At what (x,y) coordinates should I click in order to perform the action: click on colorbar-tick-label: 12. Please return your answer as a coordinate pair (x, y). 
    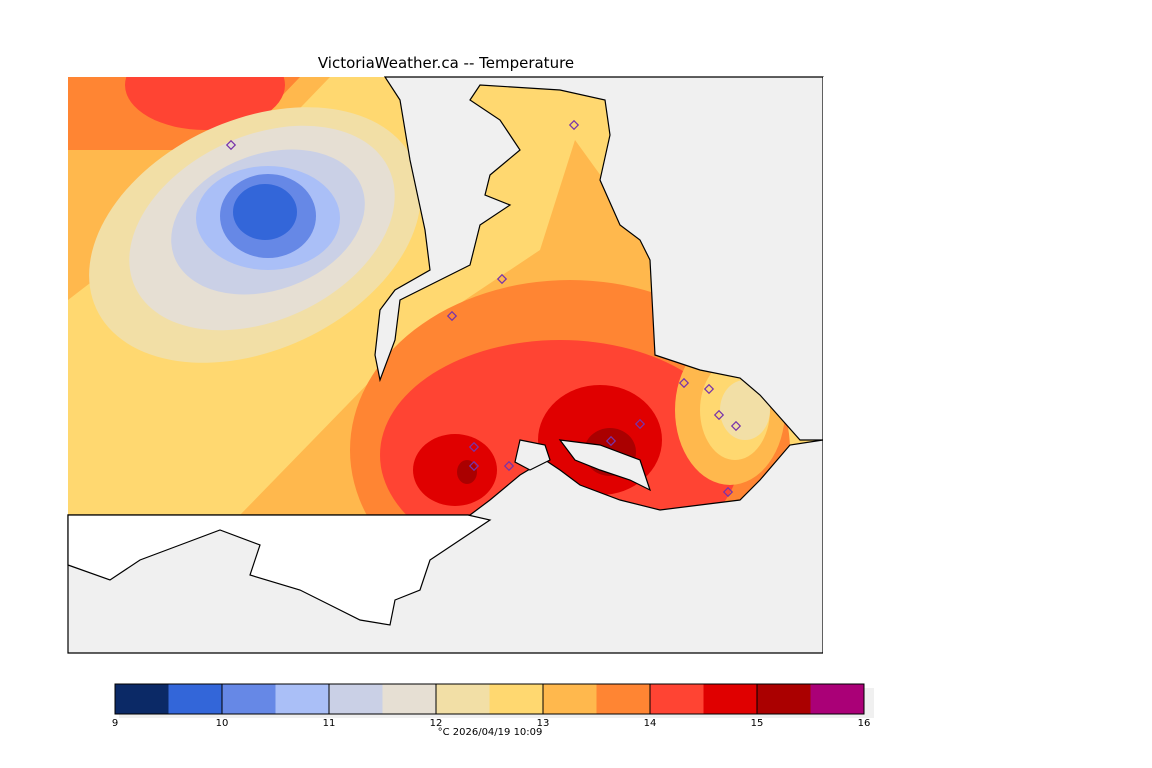
    Looking at the image, I should click on (436, 723).